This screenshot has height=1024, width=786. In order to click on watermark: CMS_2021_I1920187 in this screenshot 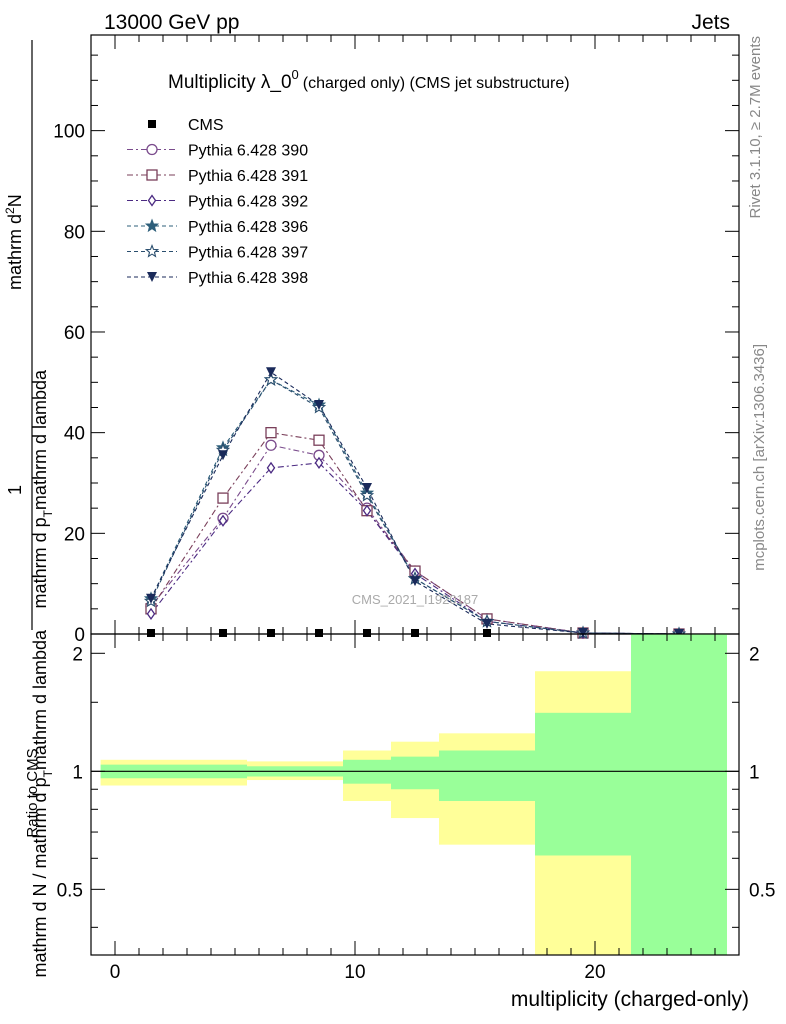, I will do `click(415, 599)`.